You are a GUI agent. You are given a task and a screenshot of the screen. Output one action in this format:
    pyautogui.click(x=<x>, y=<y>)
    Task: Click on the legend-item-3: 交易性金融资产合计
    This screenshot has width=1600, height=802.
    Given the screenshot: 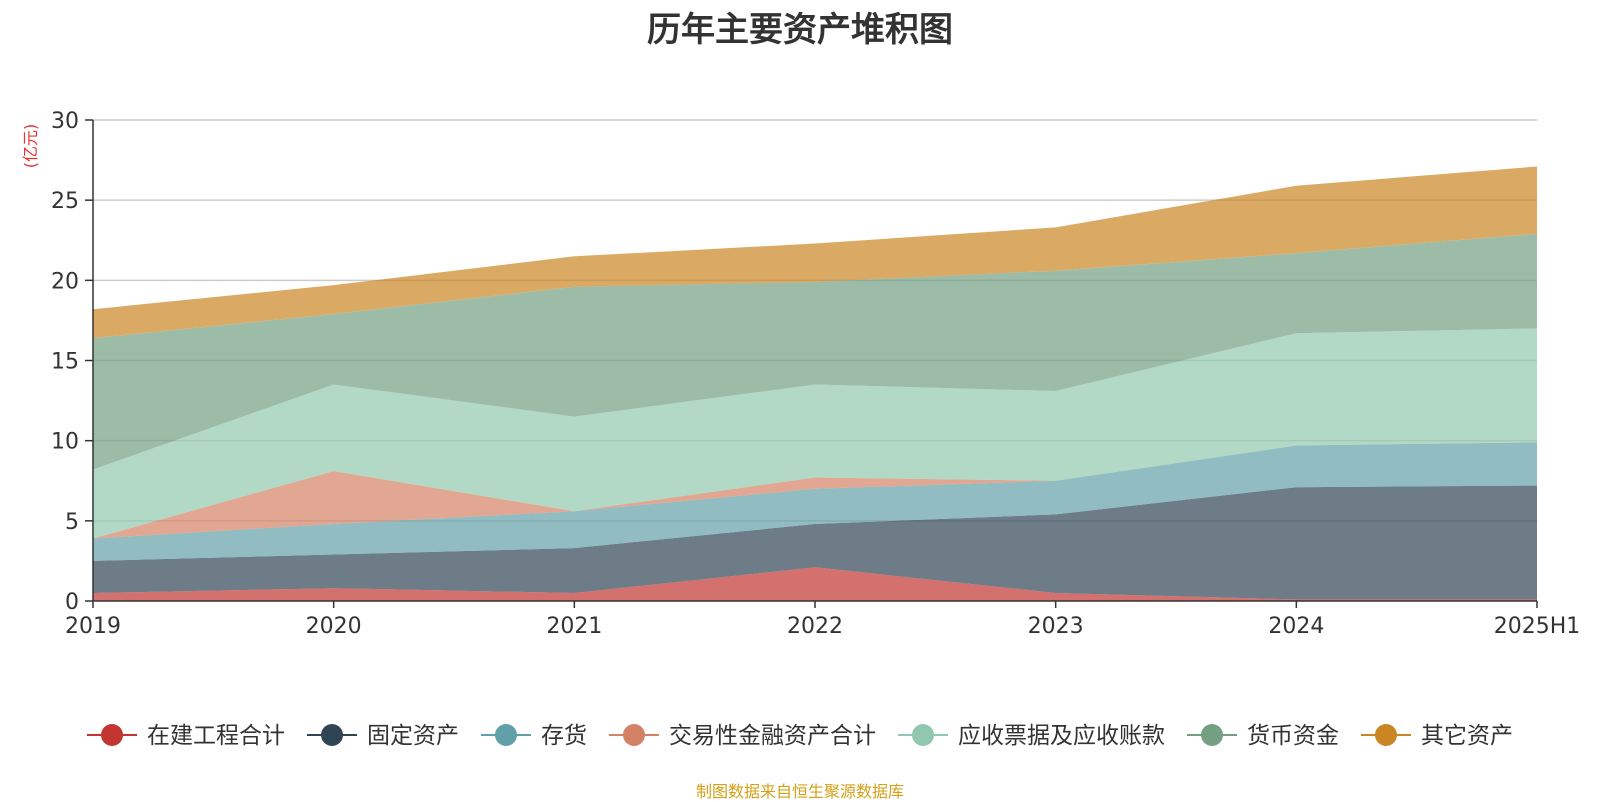 What is the action you would take?
    pyautogui.click(x=742, y=736)
    